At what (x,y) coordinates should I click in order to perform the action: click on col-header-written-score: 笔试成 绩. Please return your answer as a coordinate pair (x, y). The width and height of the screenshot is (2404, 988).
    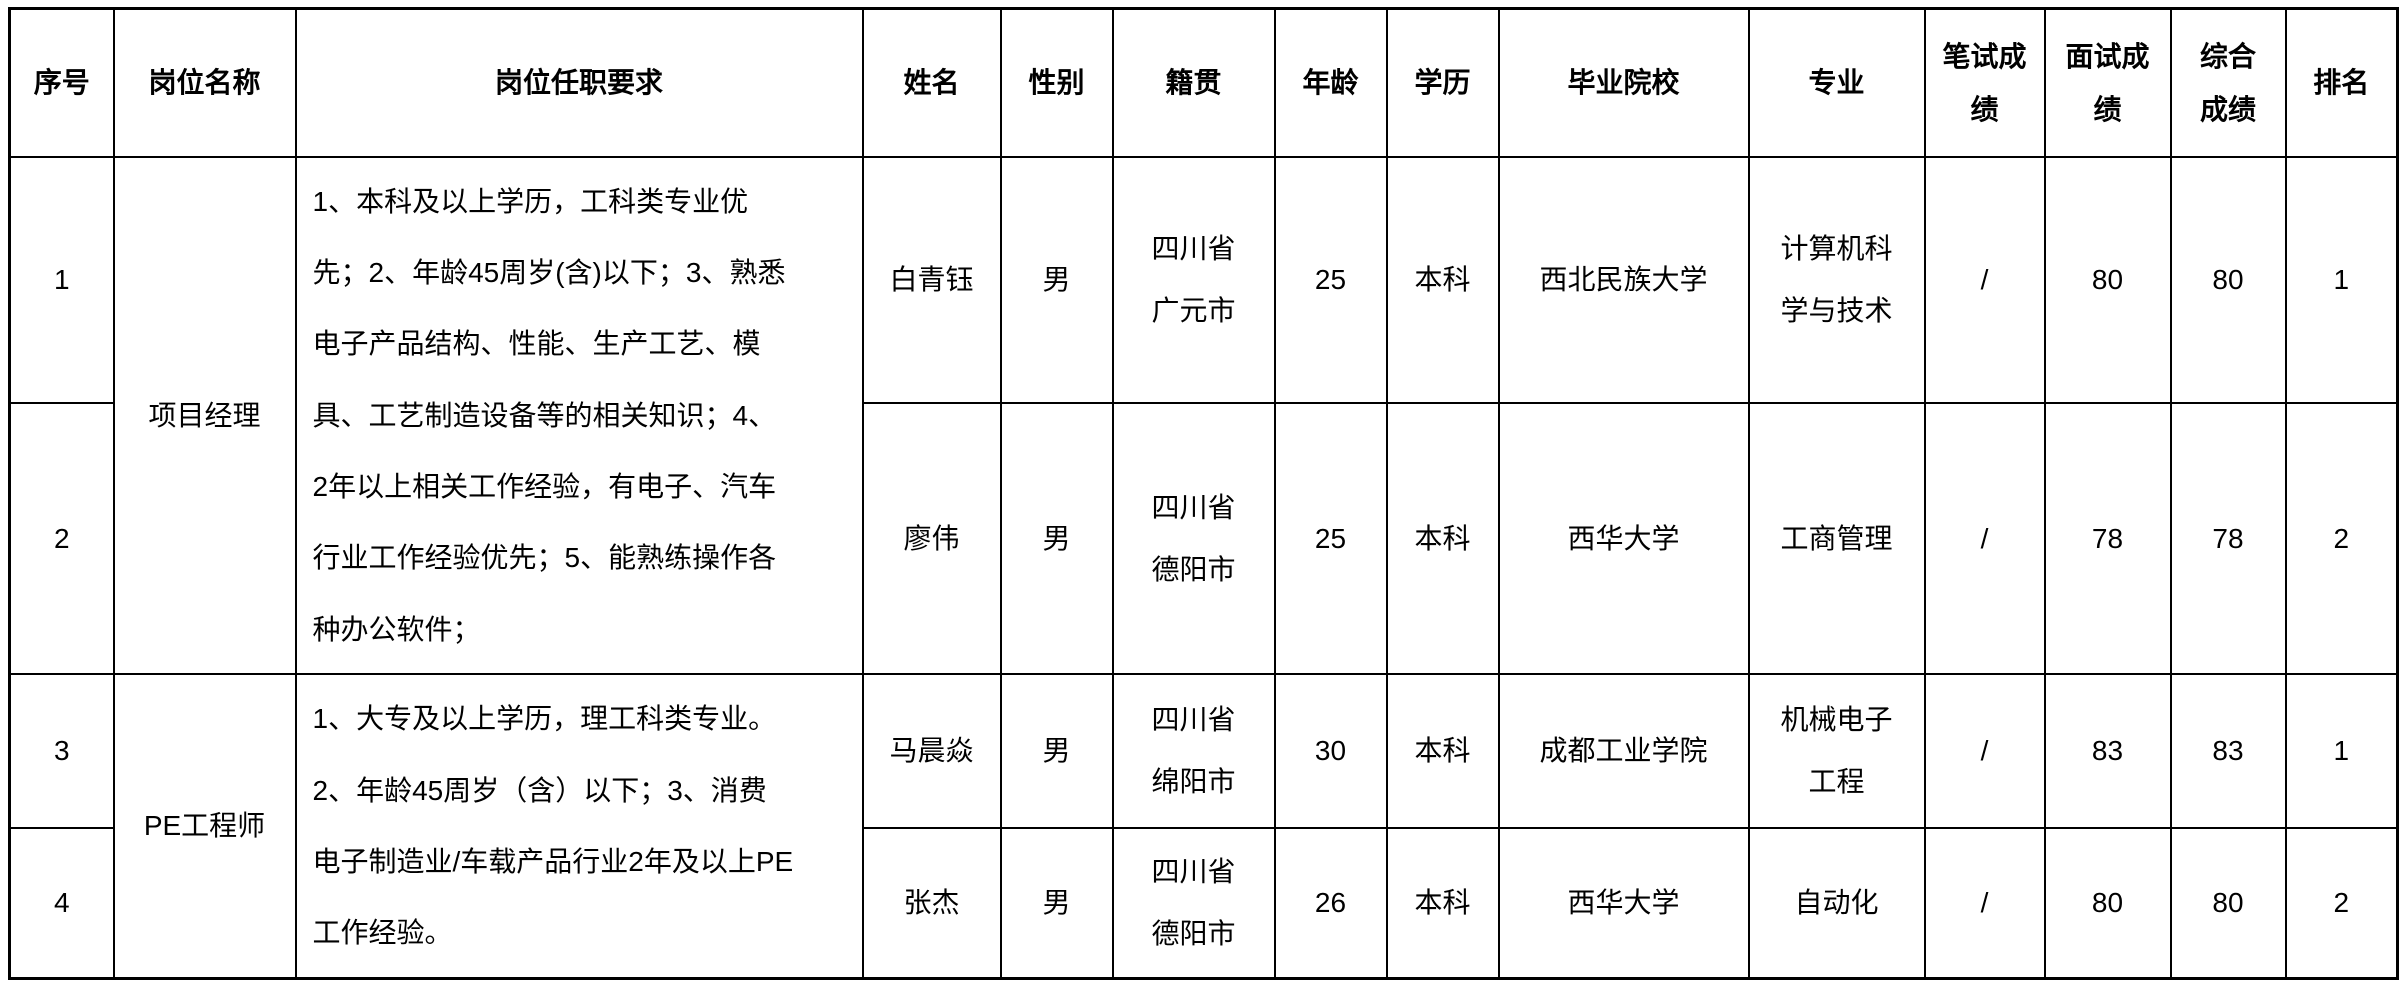
    Looking at the image, I should click on (1984, 82).